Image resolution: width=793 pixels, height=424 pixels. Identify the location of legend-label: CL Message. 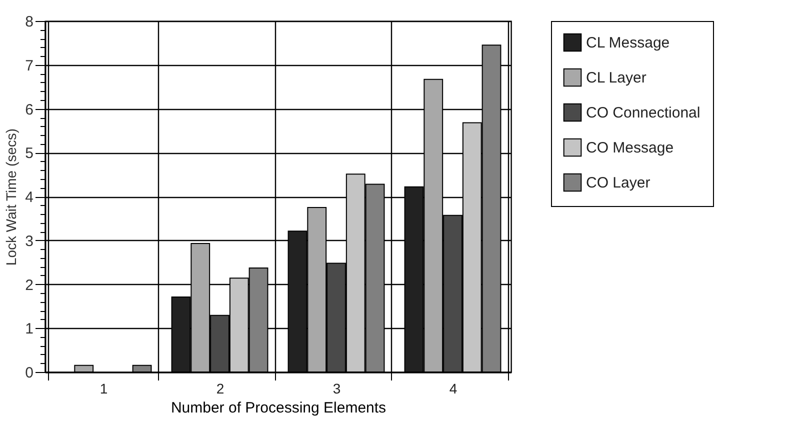
(628, 43).